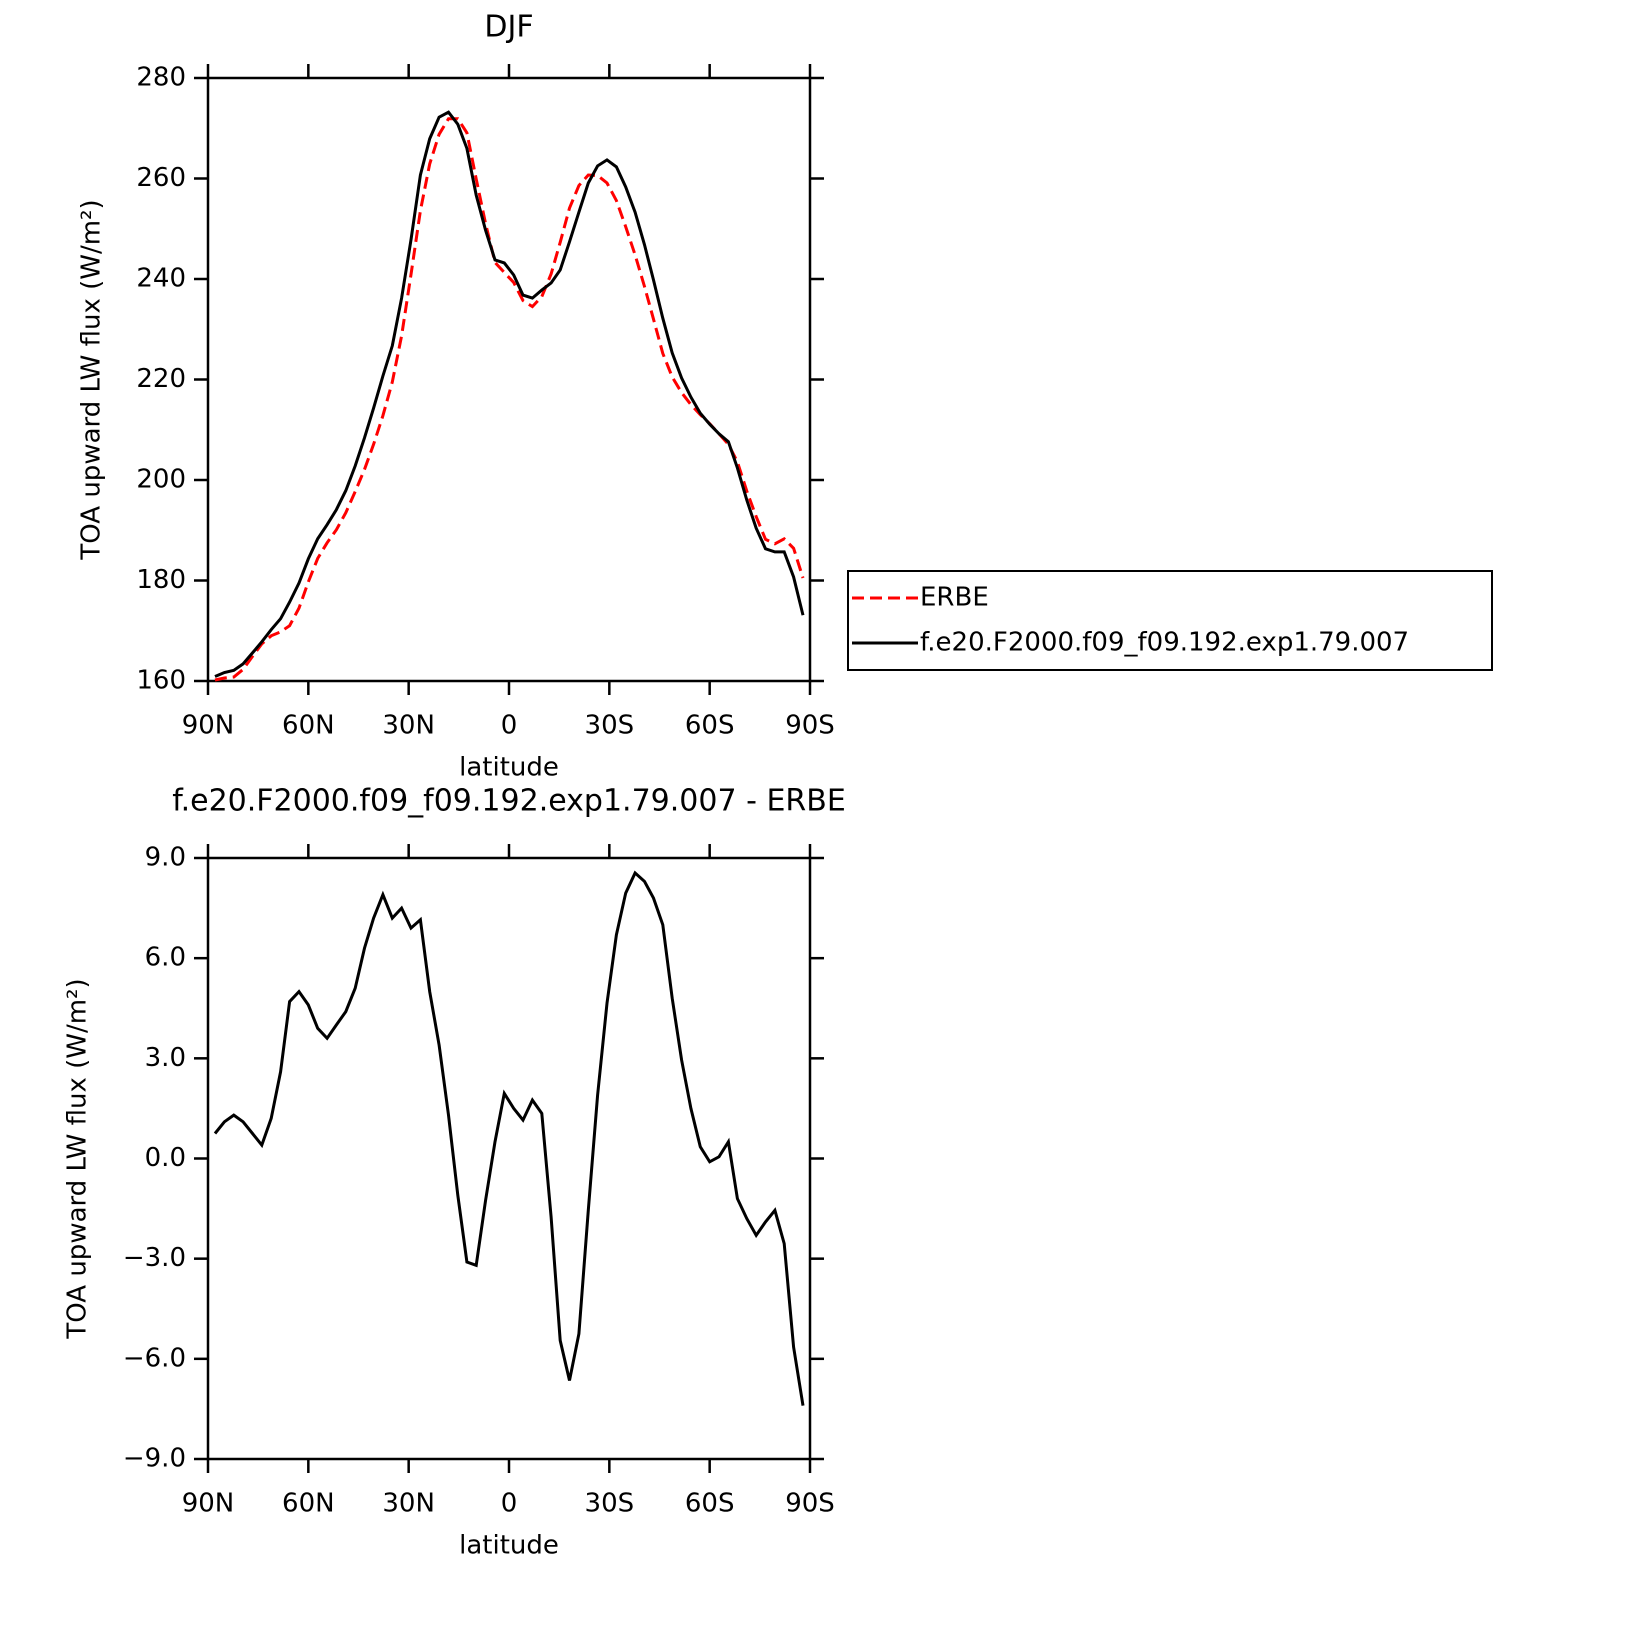 The width and height of the screenshot is (1641, 1641). What do you see at coordinates (161, 178) in the screenshot?
I see `y-tick-label: 260` at bounding box center [161, 178].